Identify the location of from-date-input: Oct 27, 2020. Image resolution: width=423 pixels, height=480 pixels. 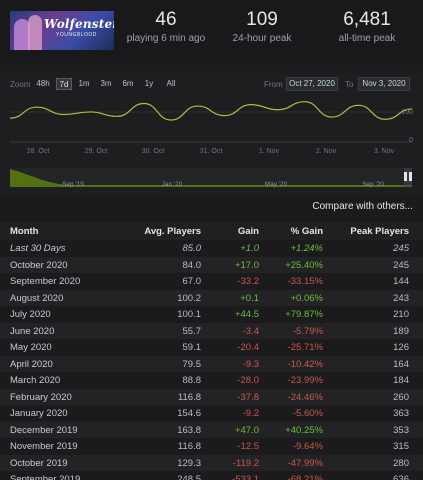
(312, 84).